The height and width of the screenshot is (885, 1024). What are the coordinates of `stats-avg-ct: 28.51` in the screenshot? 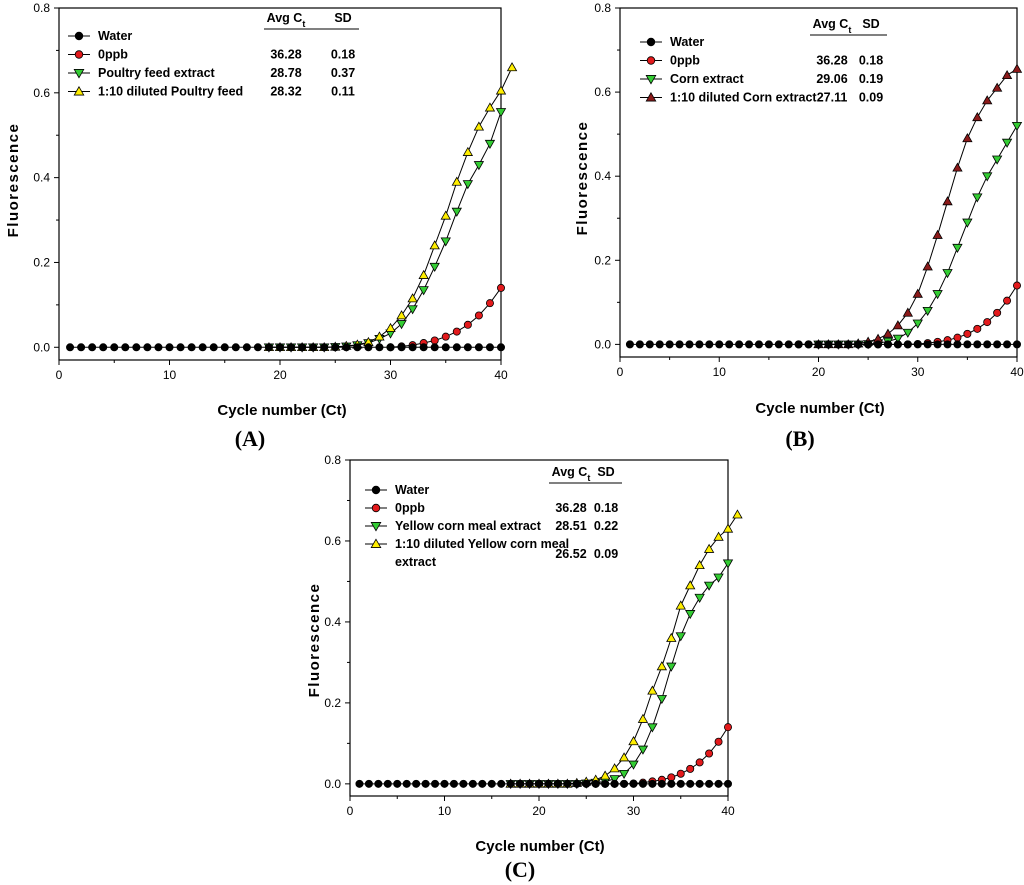 It's located at (570, 526).